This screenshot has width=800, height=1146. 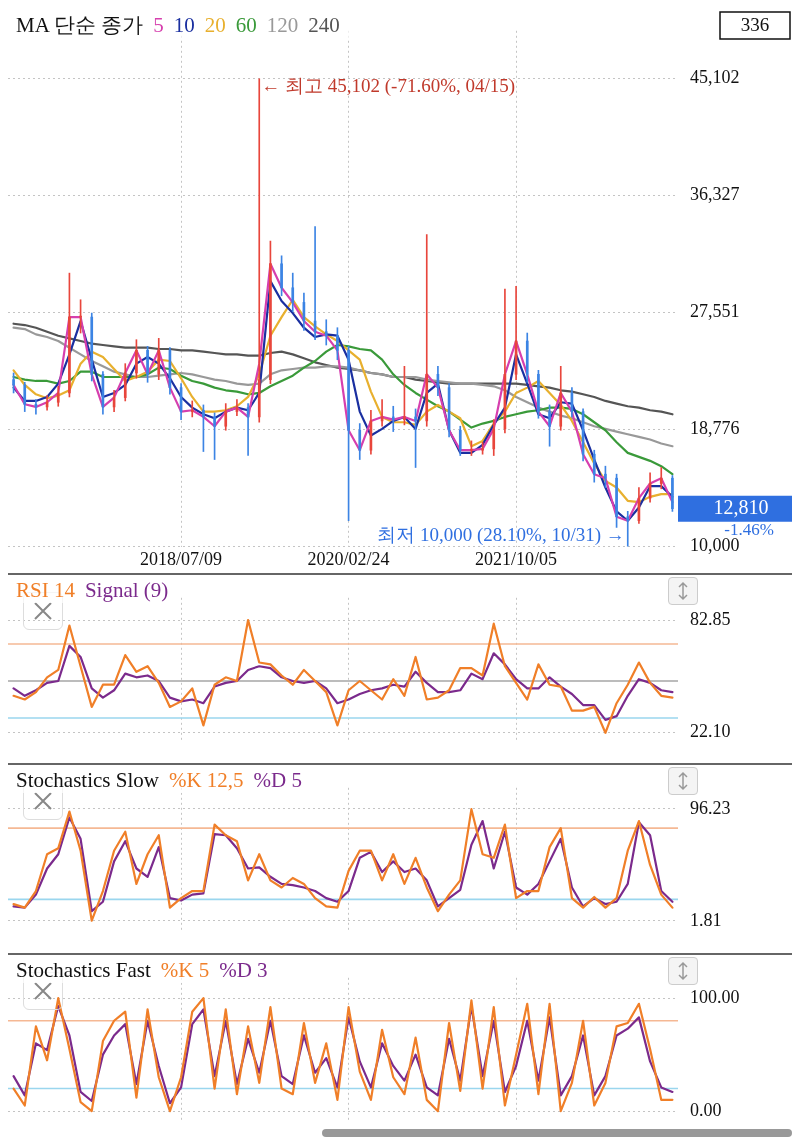 What do you see at coordinates (715, 427) in the screenshot?
I see `y-tick-label: 18,776` at bounding box center [715, 427].